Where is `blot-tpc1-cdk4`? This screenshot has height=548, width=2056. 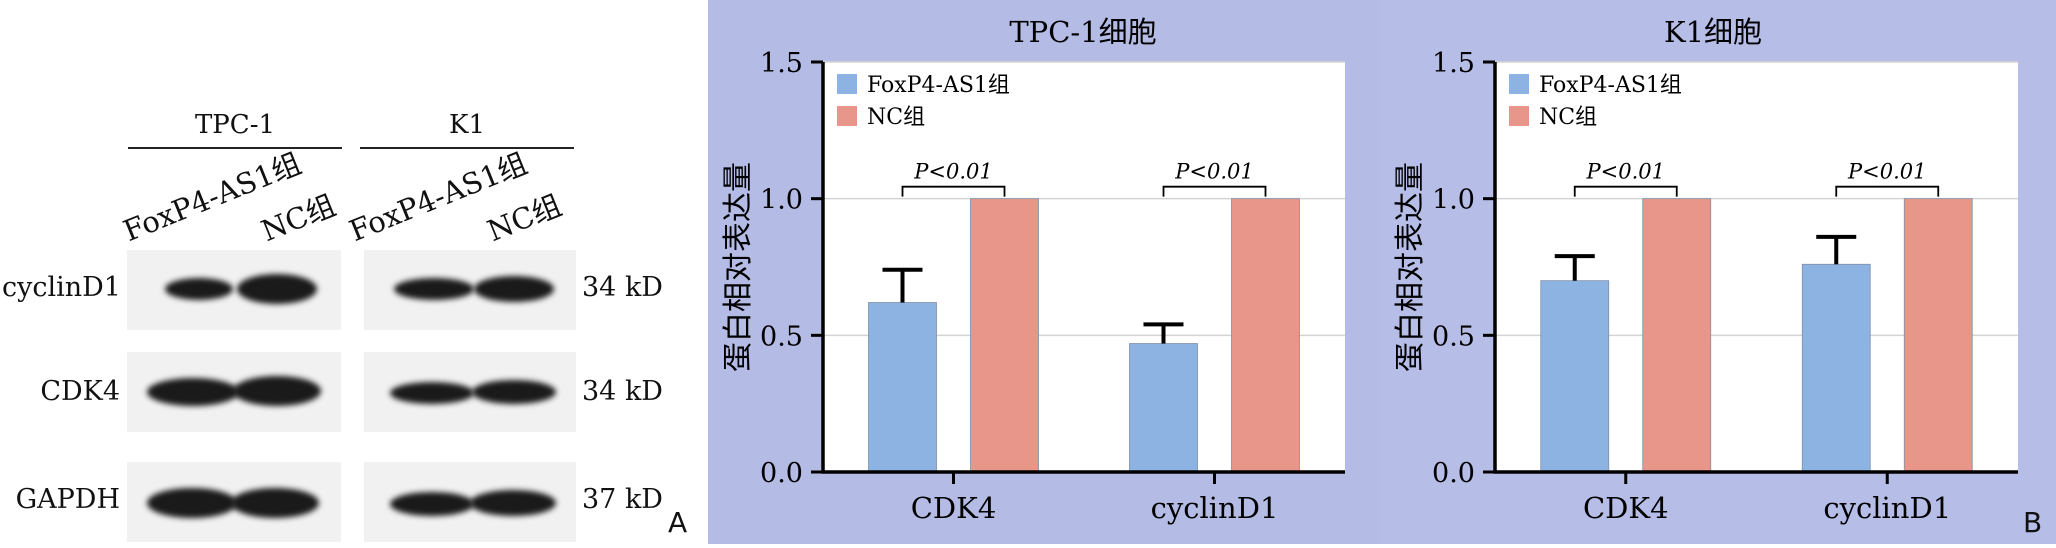
blot-tpc1-cdk4 is located at coordinates (234, 392).